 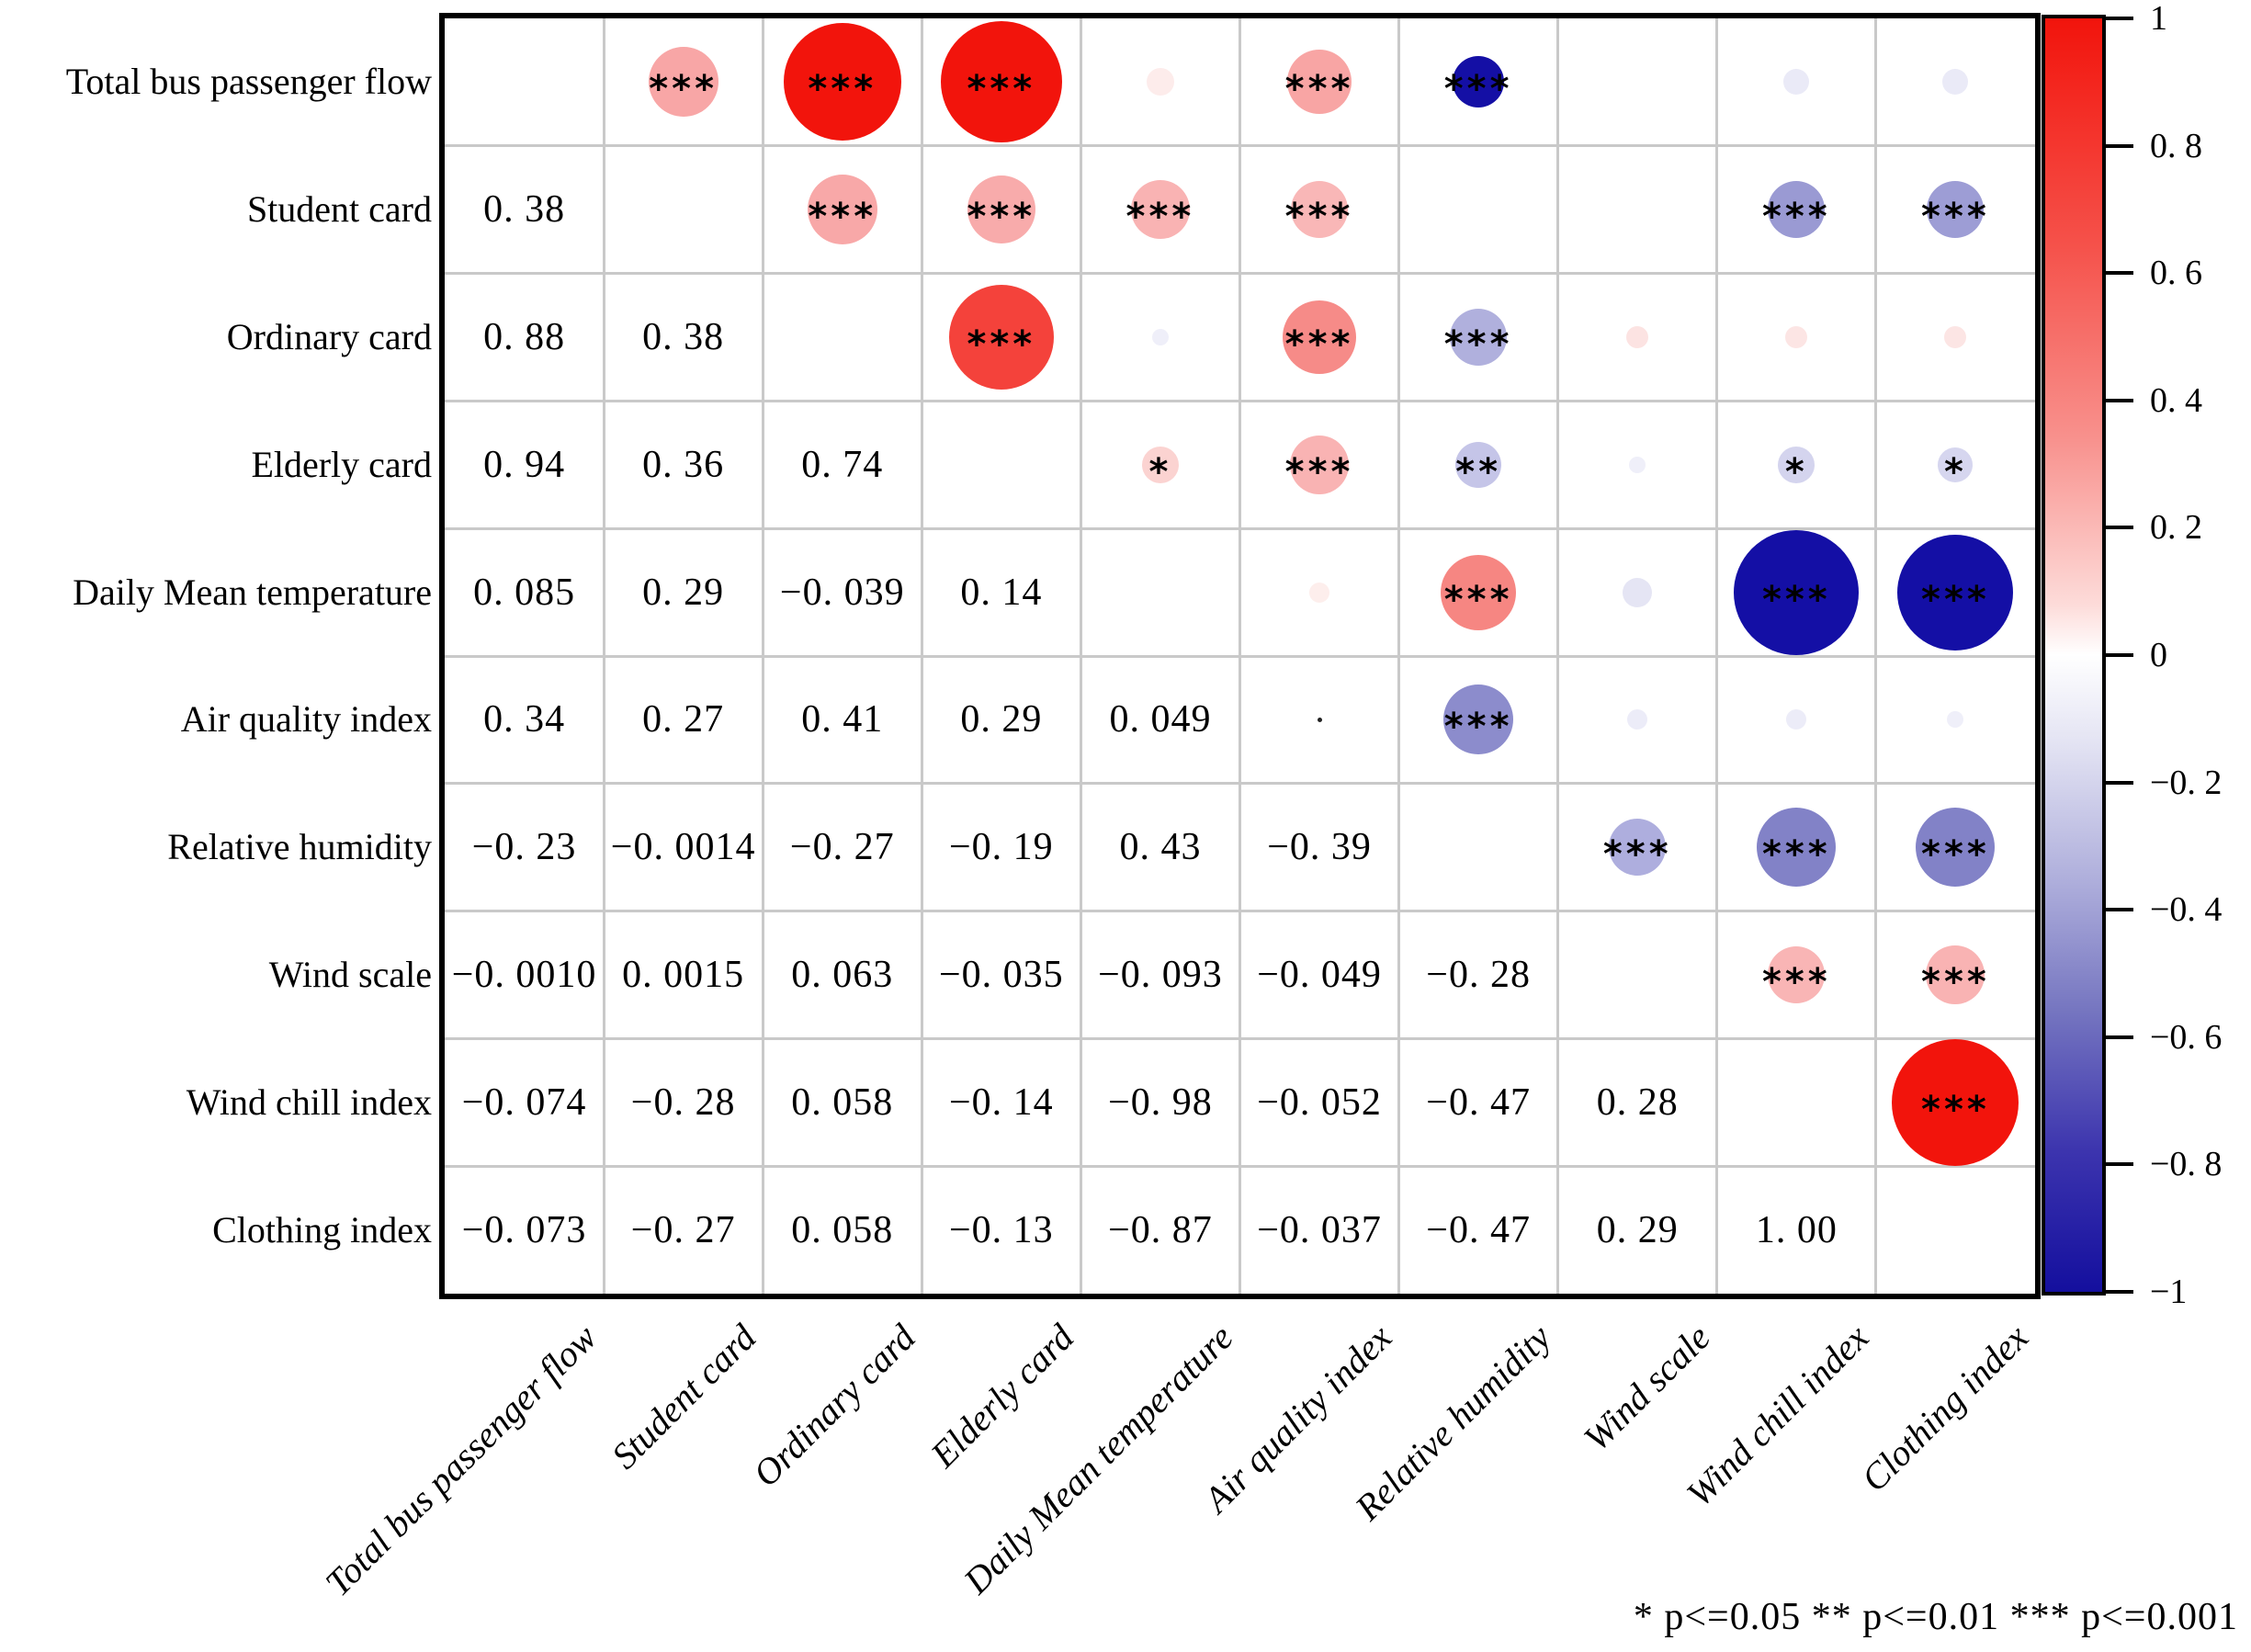 I want to click on correlation-value: 0. 88, so click(x=524, y=337).